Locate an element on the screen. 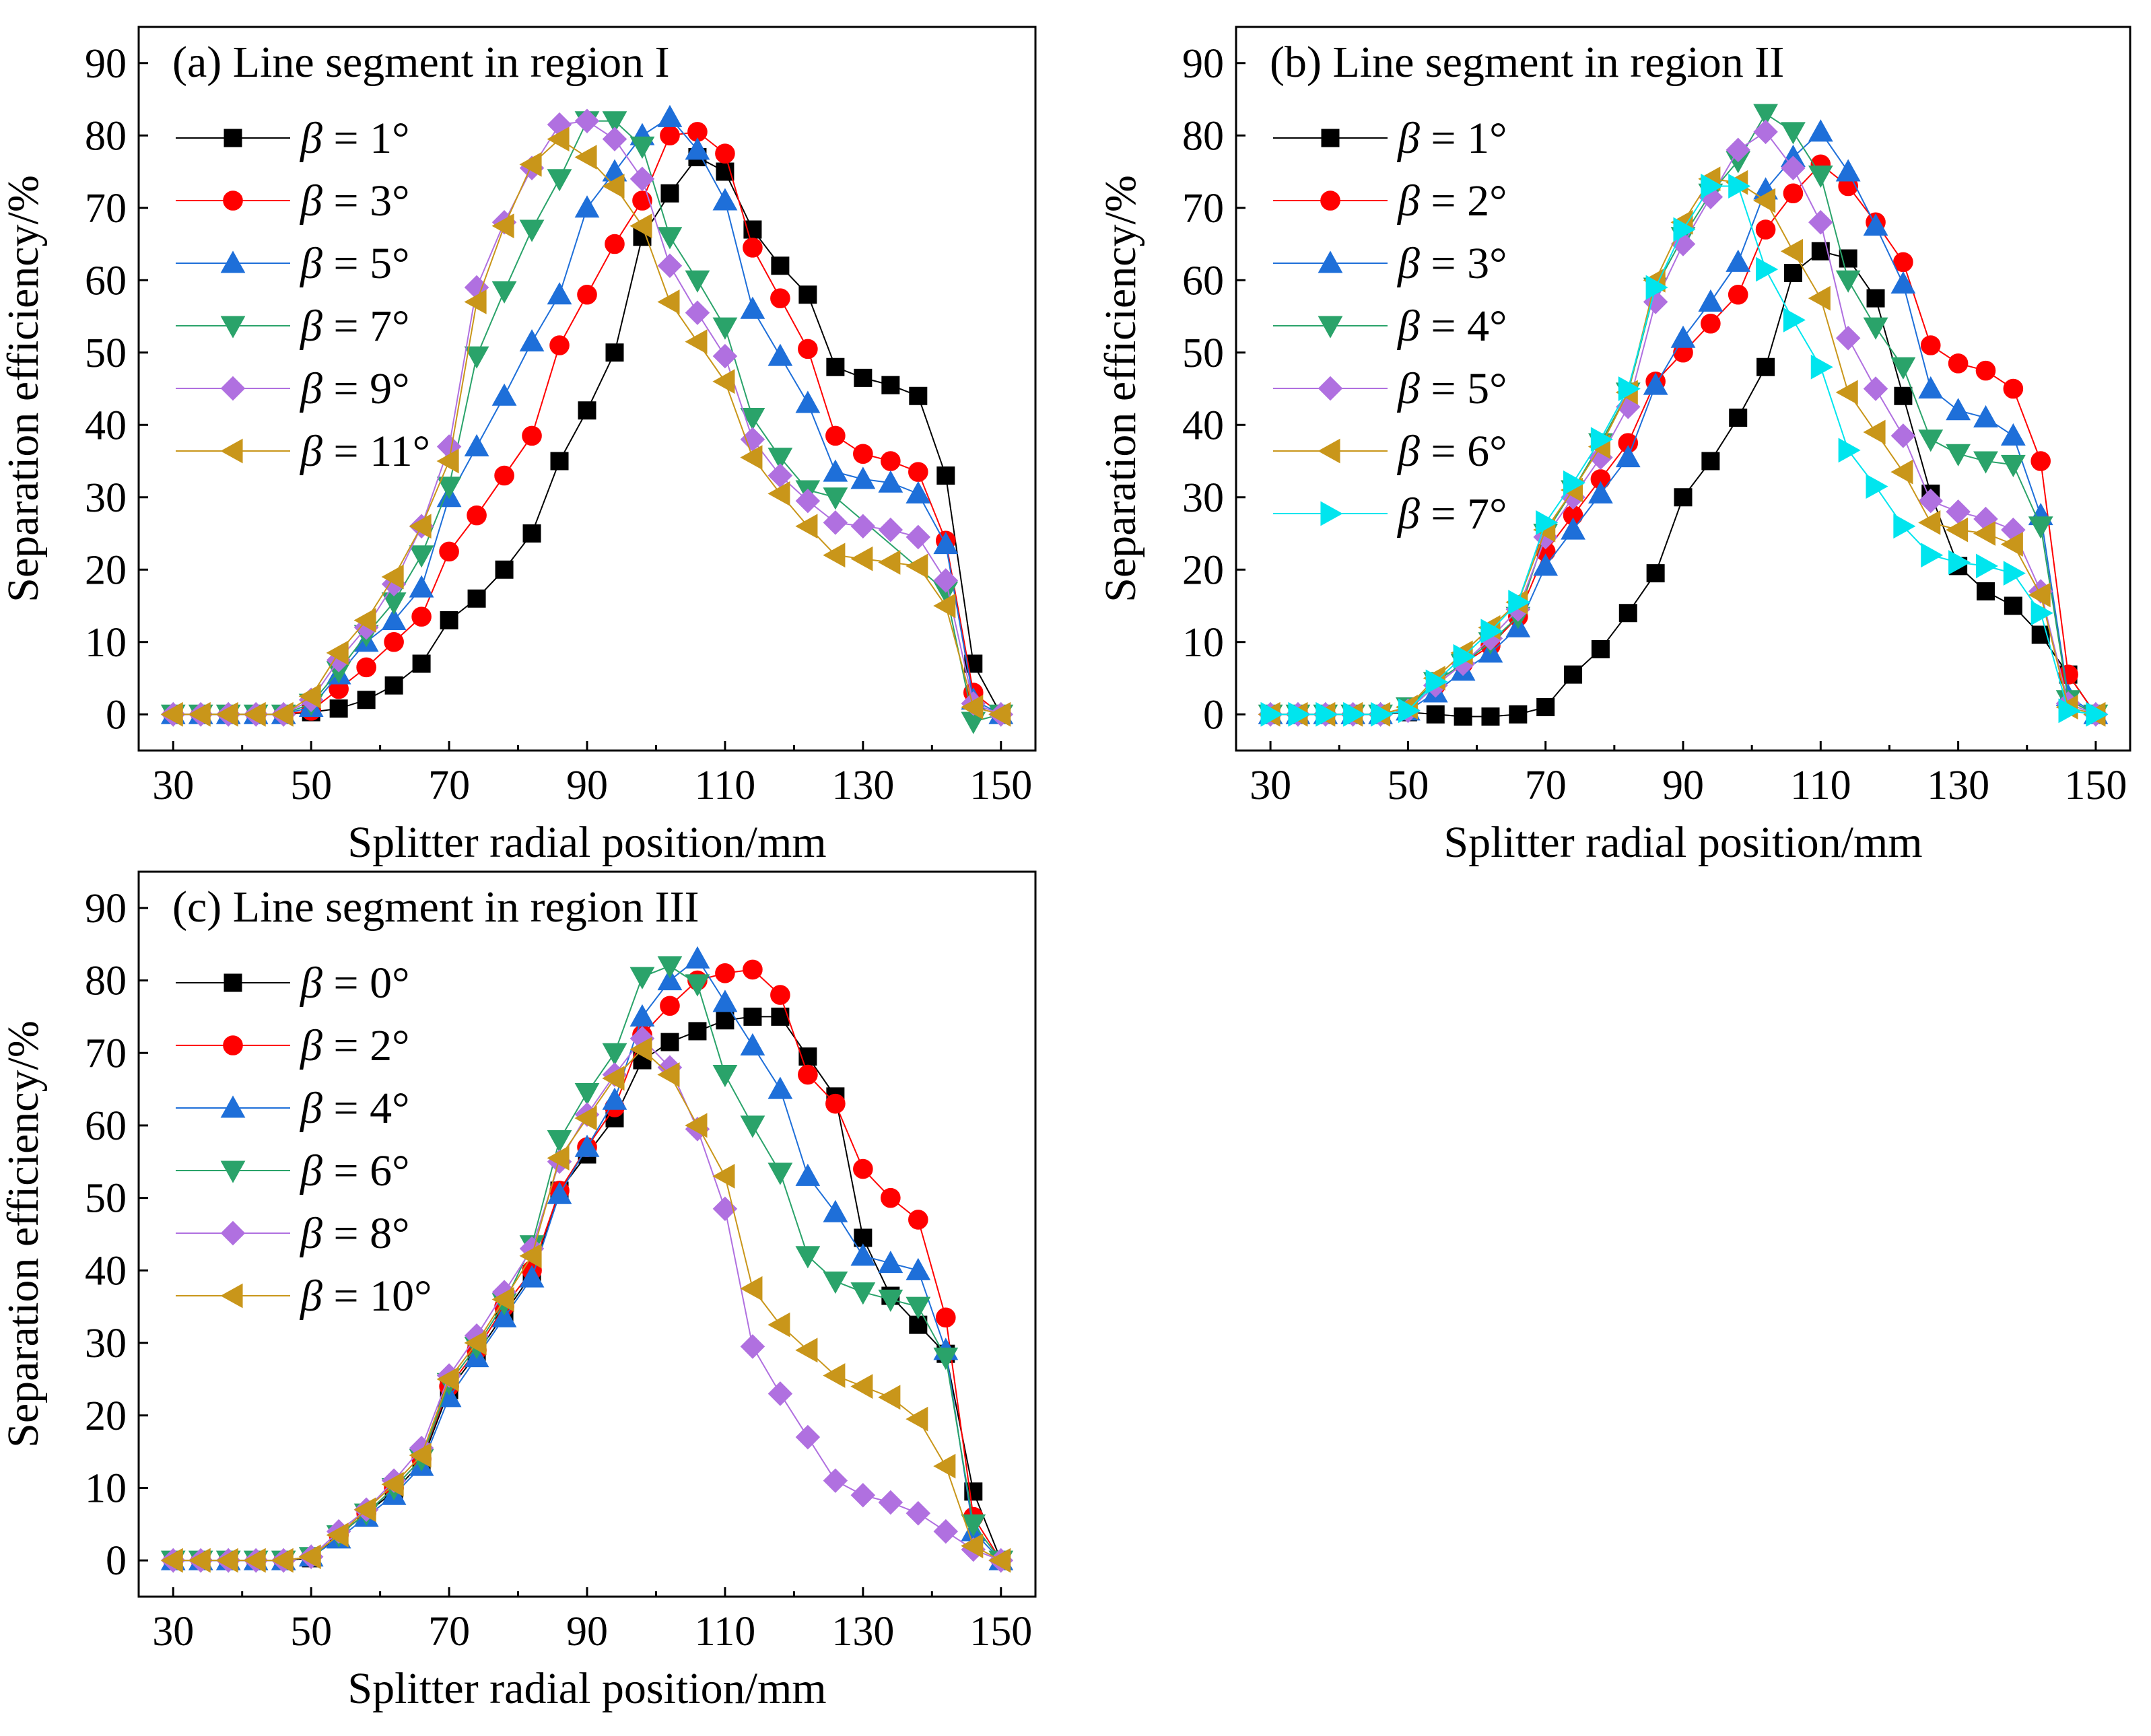  legend-label: β = 6° is located at coordinates (1451, 451).